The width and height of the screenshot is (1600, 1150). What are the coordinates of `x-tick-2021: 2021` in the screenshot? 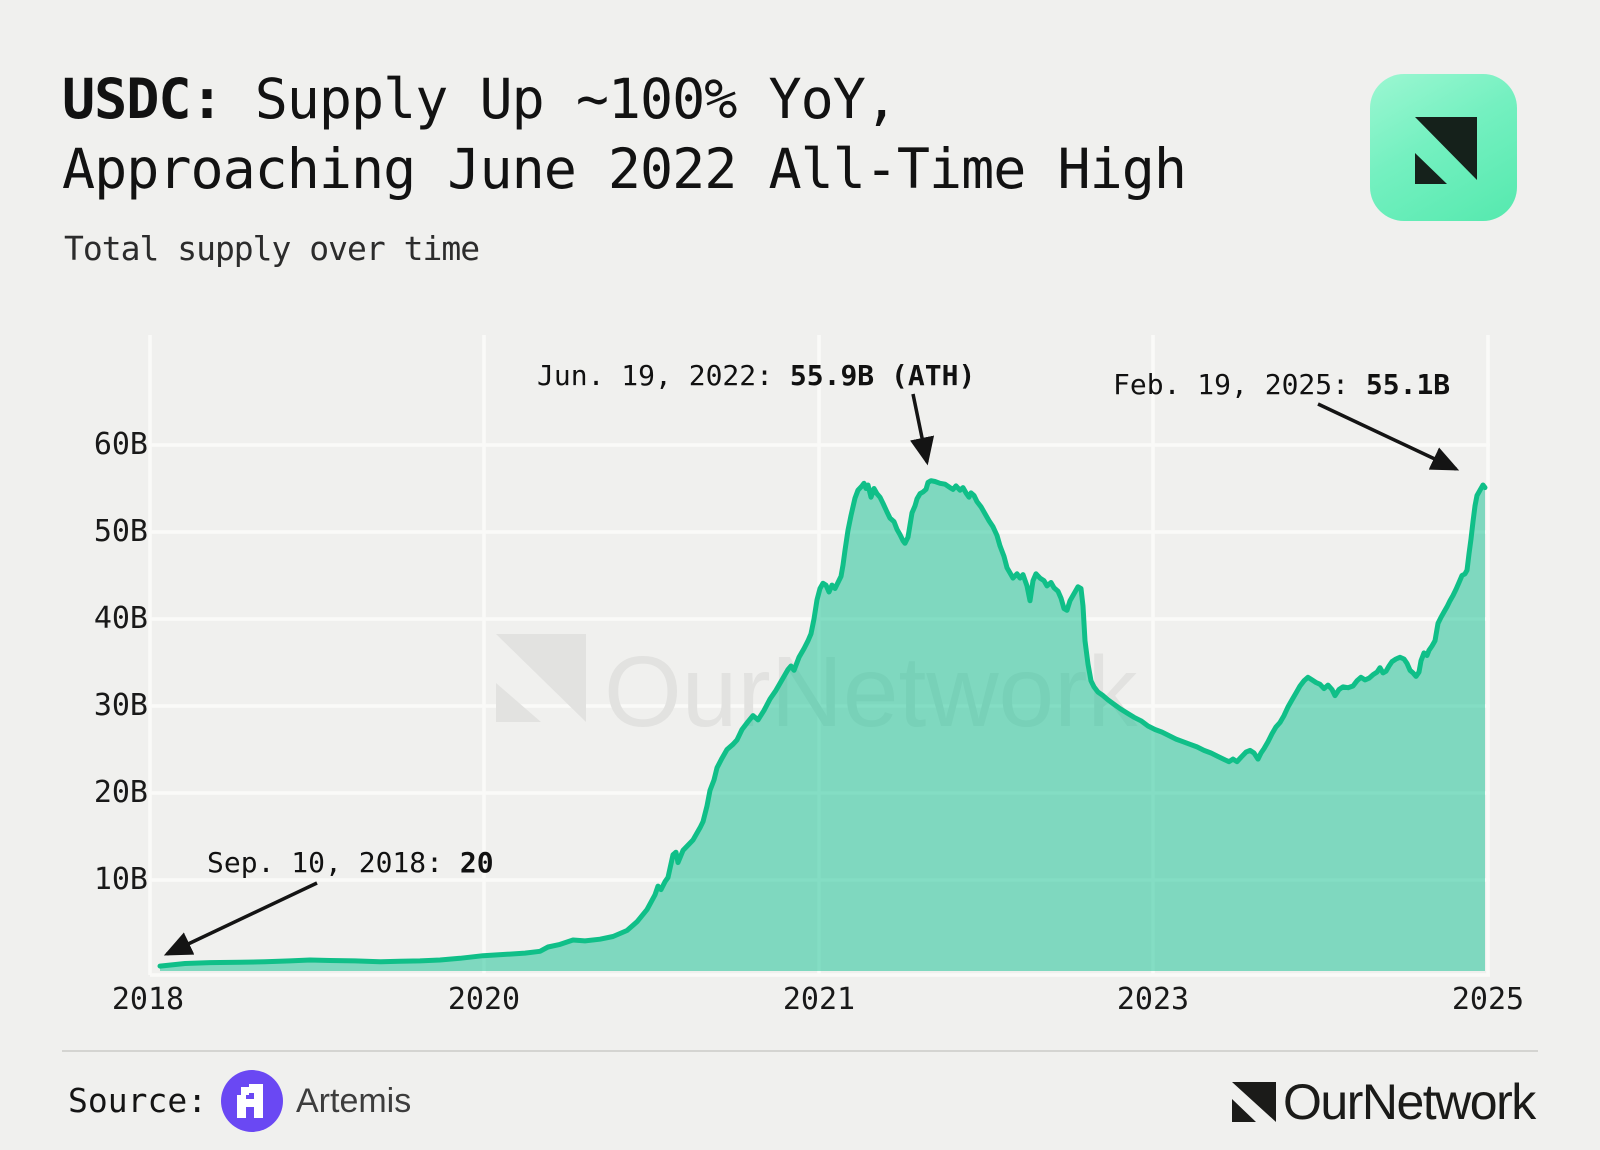 It's located at (819, 999).